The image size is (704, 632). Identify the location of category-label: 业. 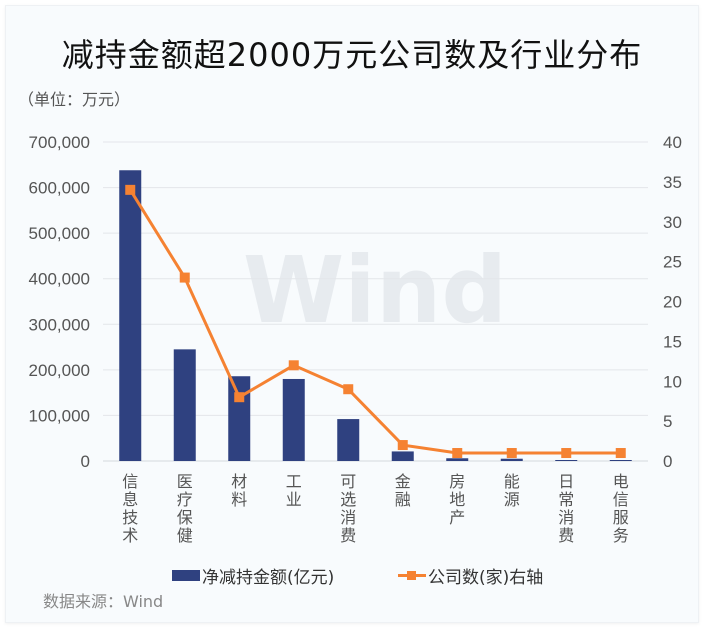
(294, 499).